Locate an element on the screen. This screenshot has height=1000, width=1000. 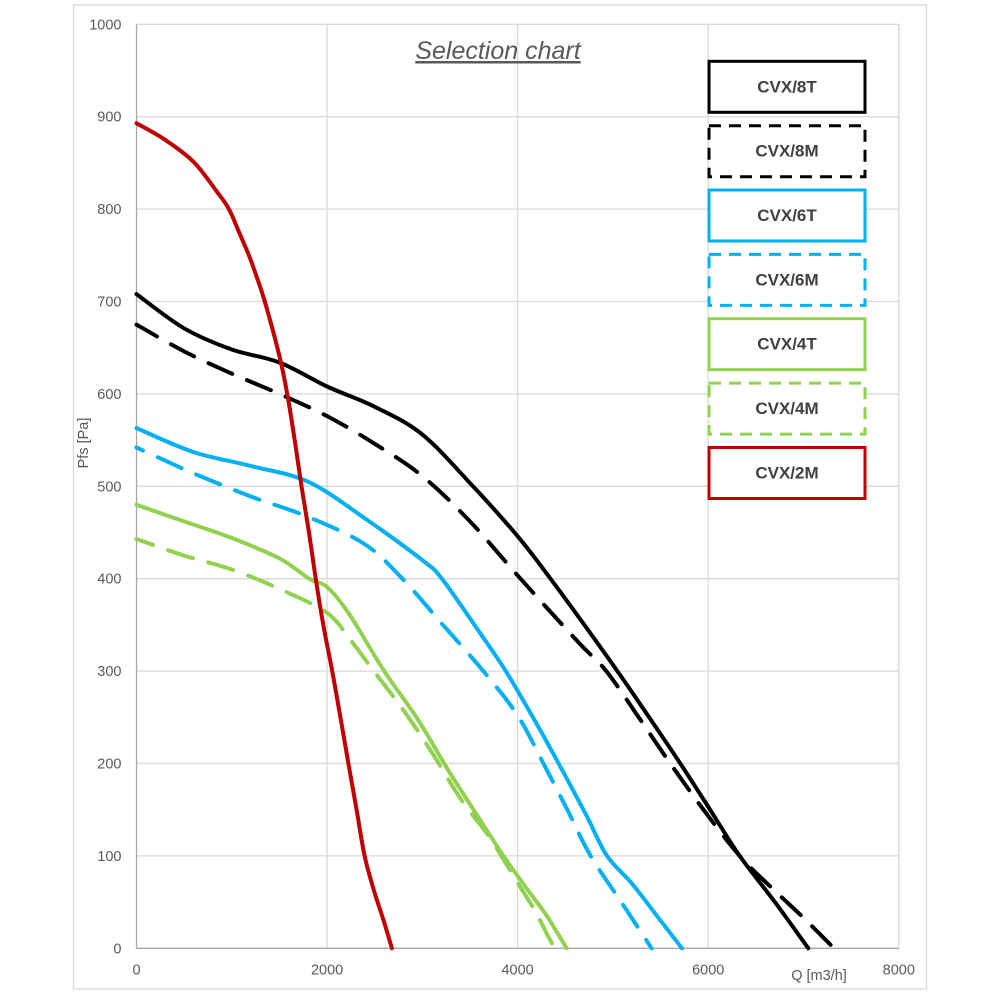
svg-text: CVX/6T is located at coordinates (787, 215).